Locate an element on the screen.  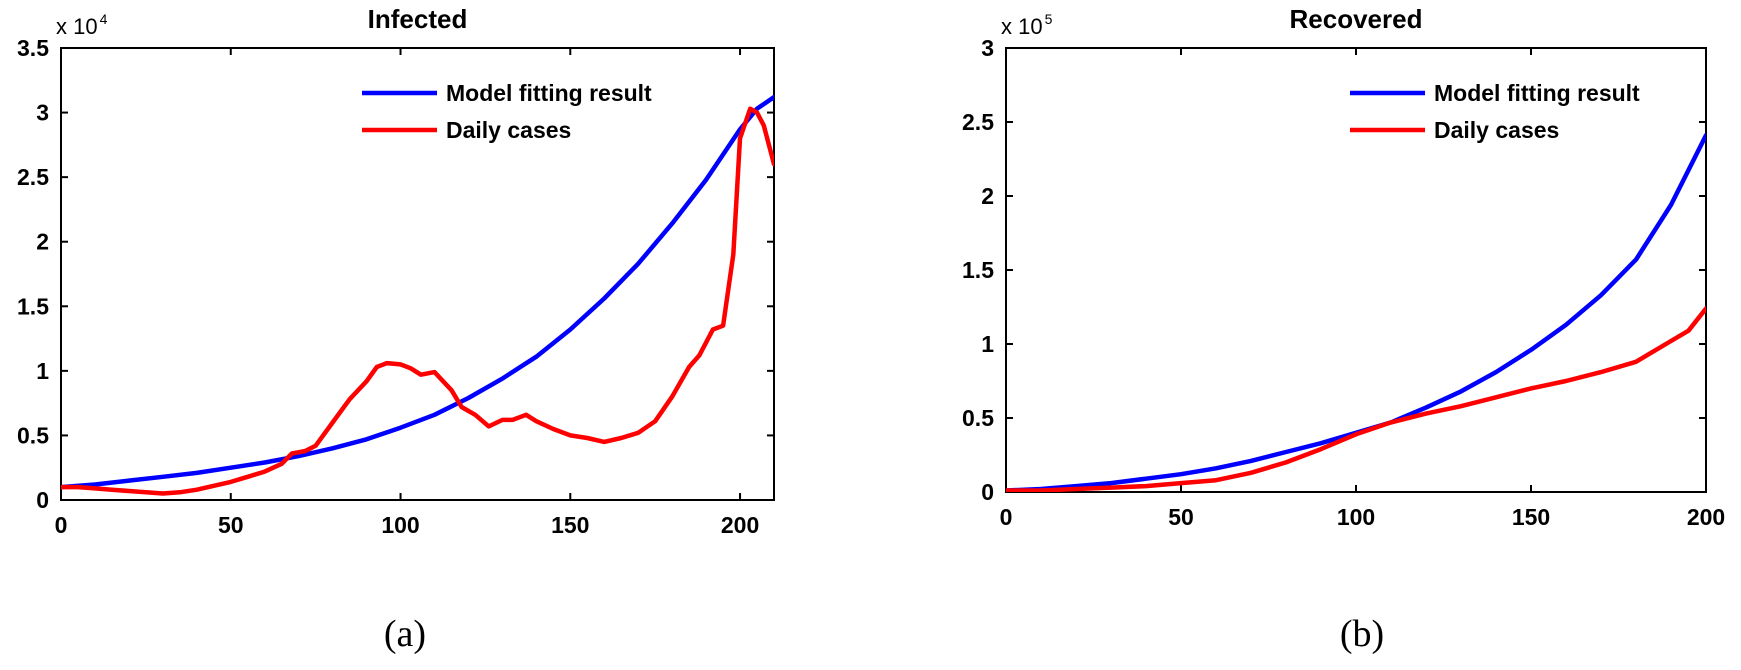
panel-caption: (b) is located at coordinates (1362, 634).